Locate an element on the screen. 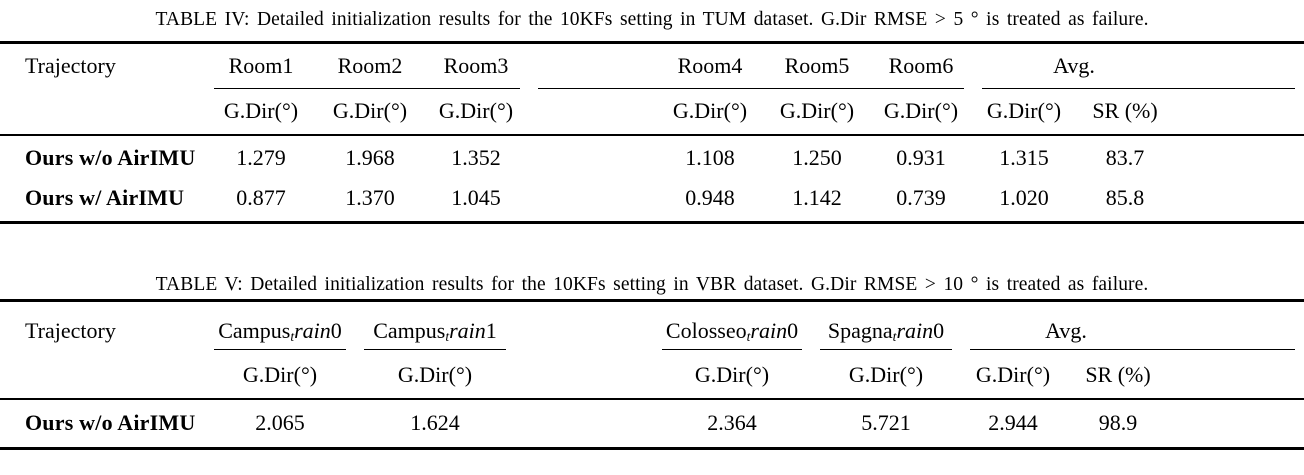  cmidrule-campus-train1 is located at coordinates (435, 353).